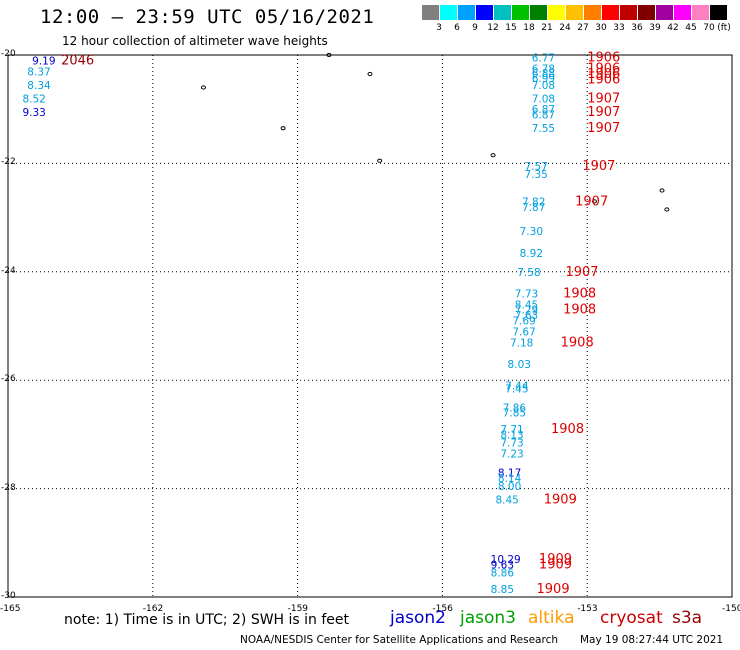 The height and width of the screenshot is (650, 740). What do you see at coordinates (526, 316) in the screenshot?
I see `wave-height-label: 7.63` at bounding box center [526, 316].